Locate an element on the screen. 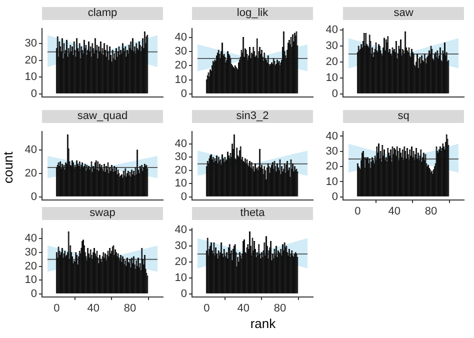 This screenshot has height=338, width=474. chart-title: clamp is located at coordinates (102, 13).